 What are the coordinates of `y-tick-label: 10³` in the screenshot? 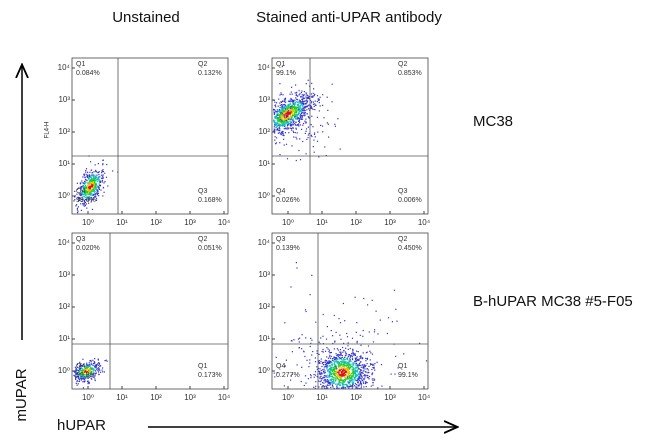 It's located at (64, 99).